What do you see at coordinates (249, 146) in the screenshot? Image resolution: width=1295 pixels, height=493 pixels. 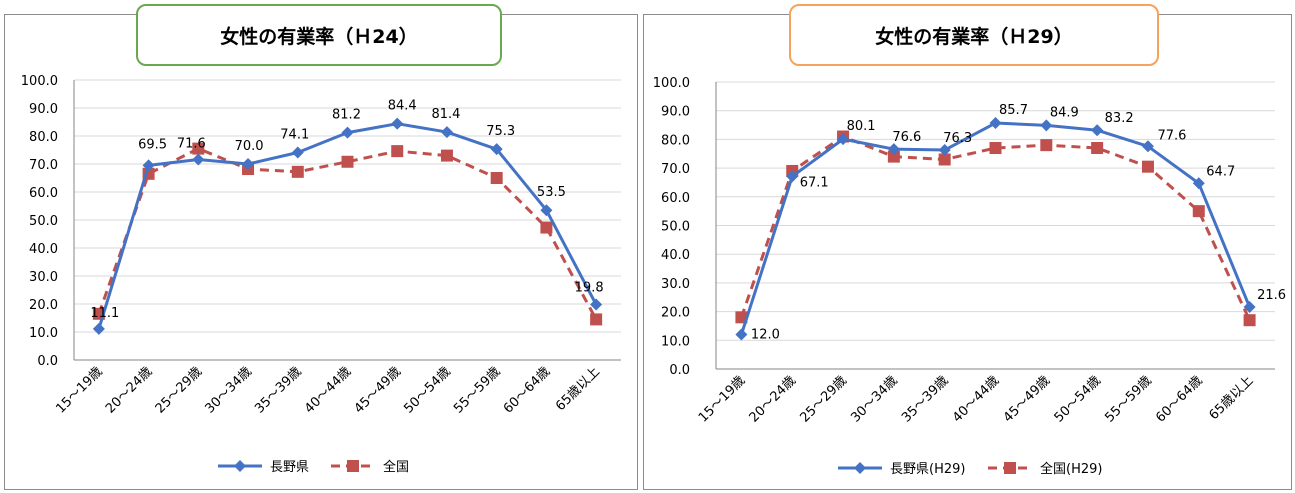 I see `data-label: 70.0` at bounding box center [249, 146].